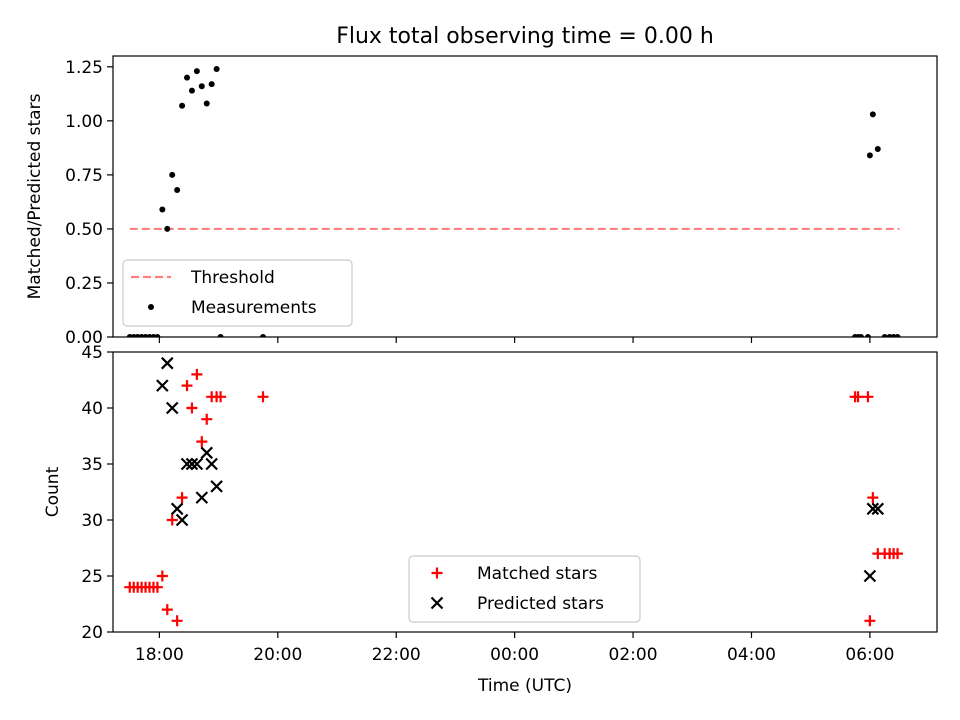  What do you see at coordinates (151, 307) in the screenshot?
I see `legend-measurements-swatch` at bounding box center [151, 307].